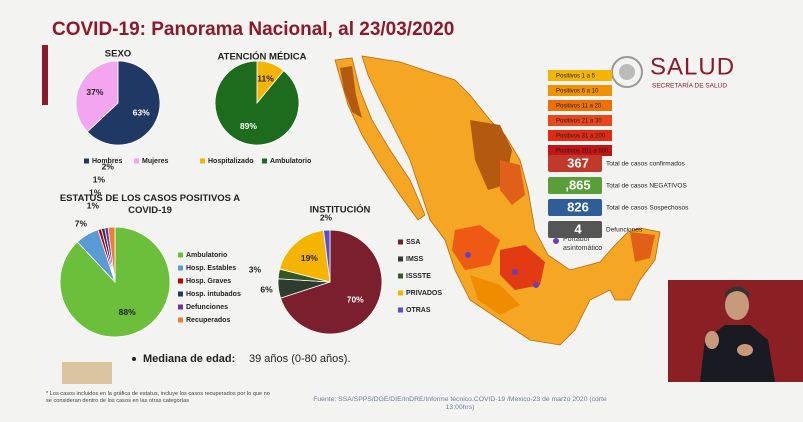  I want to click on data-label: 88%, so click(127, 312).